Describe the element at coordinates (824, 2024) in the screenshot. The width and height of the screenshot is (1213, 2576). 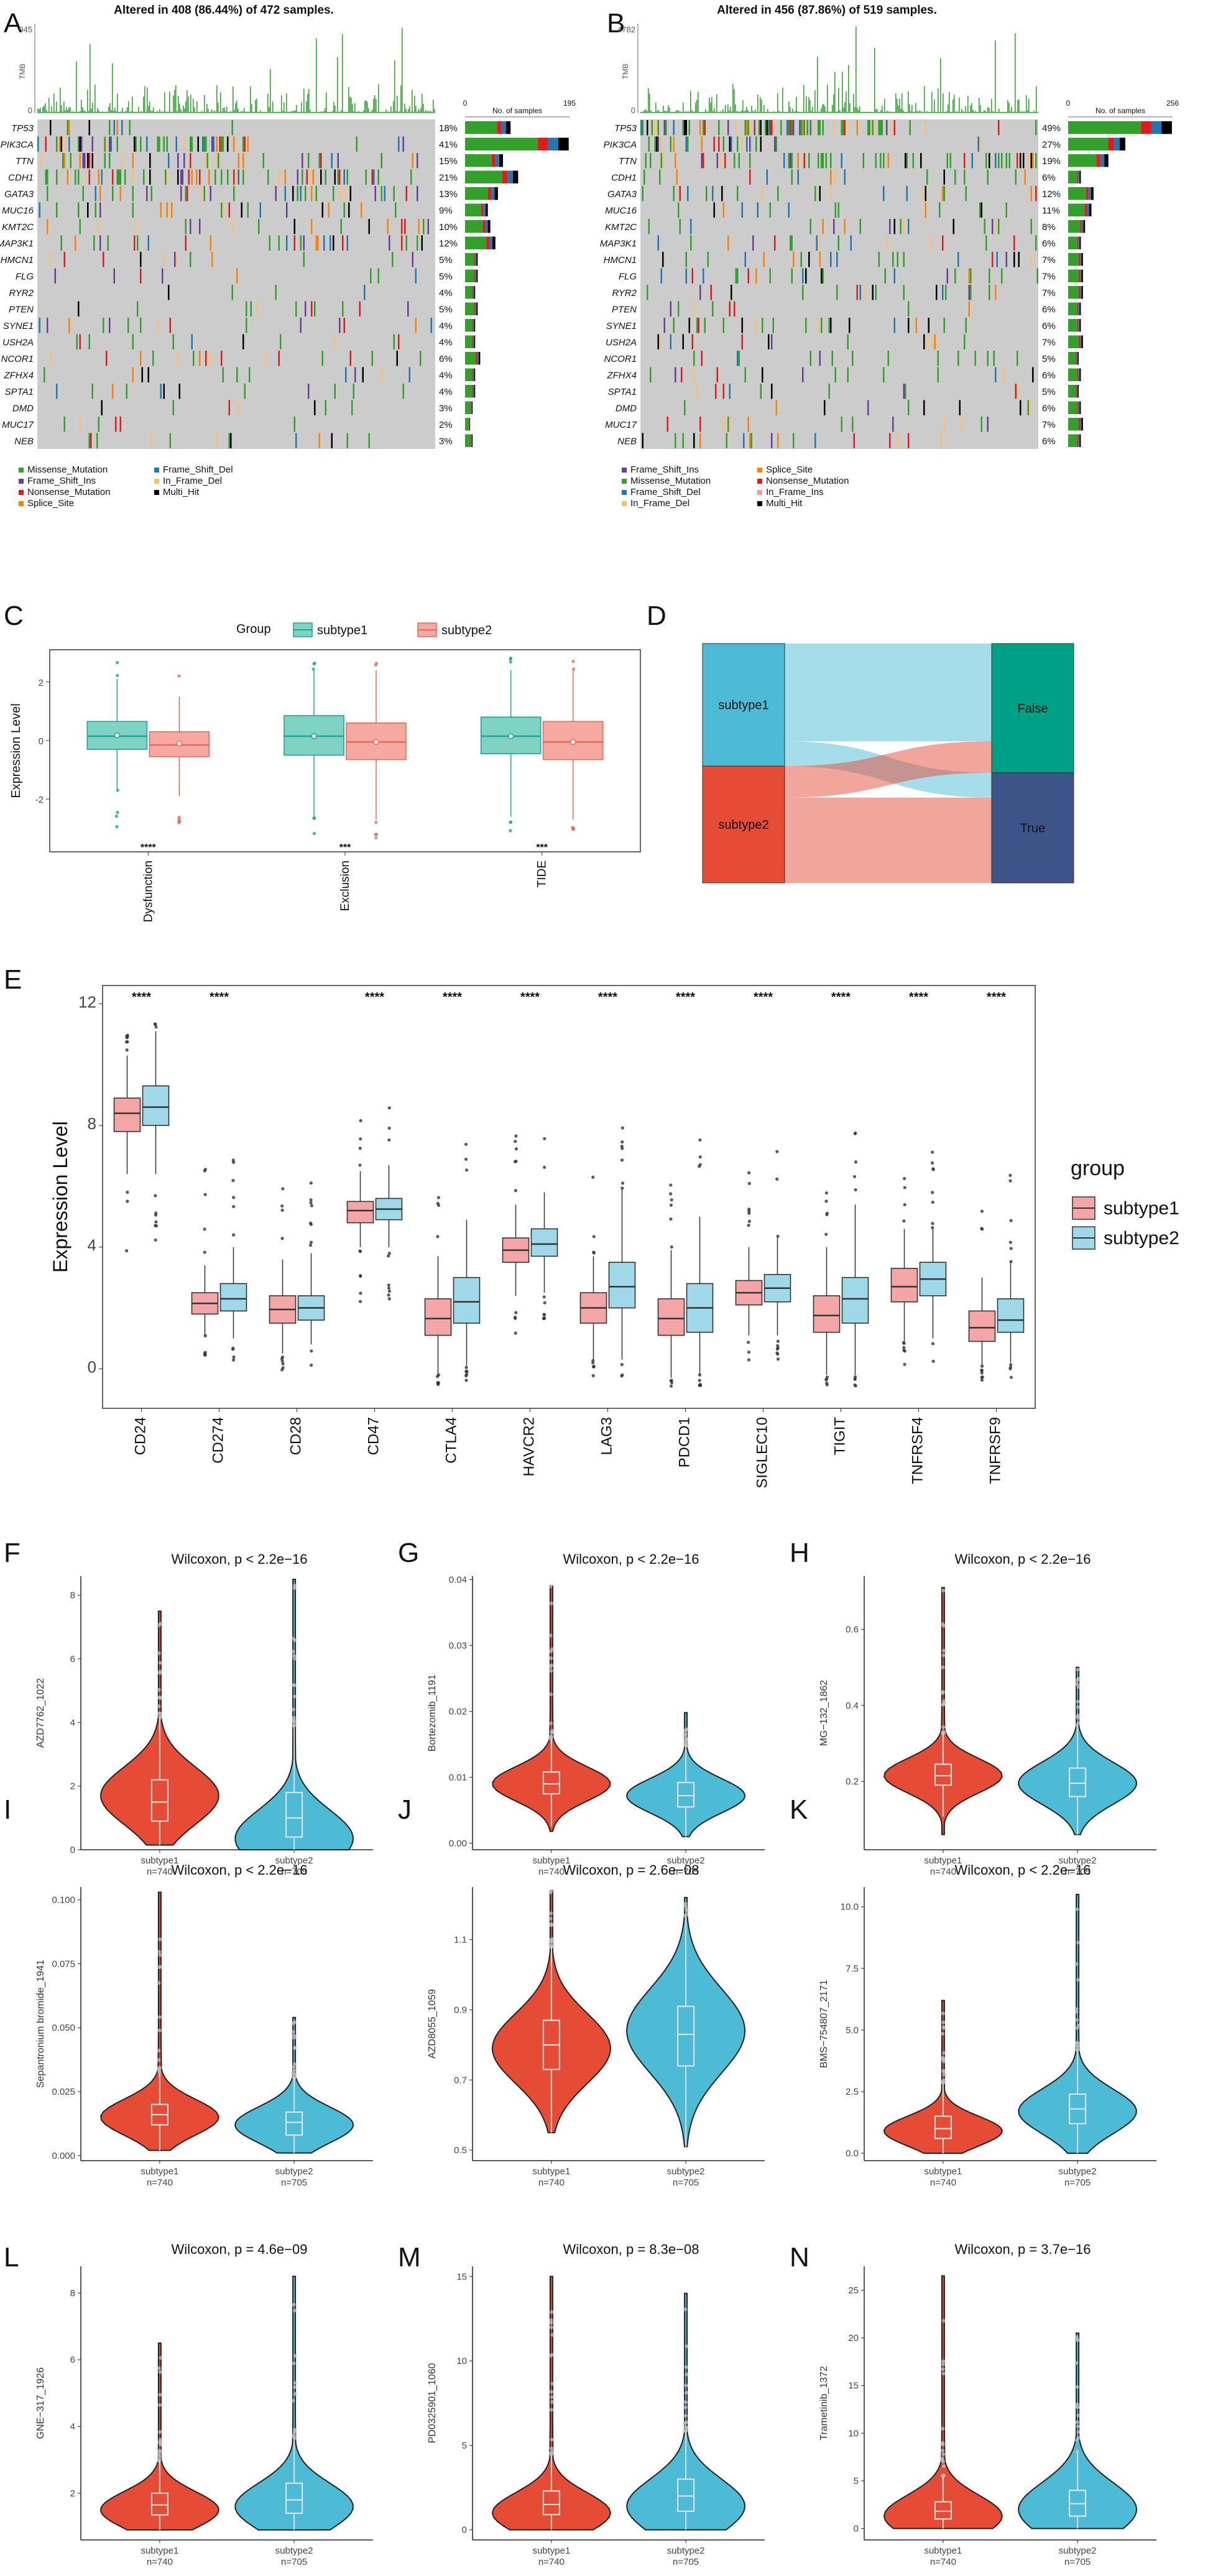
I see `y-axis-label: BMS−754807_2171` at that location.